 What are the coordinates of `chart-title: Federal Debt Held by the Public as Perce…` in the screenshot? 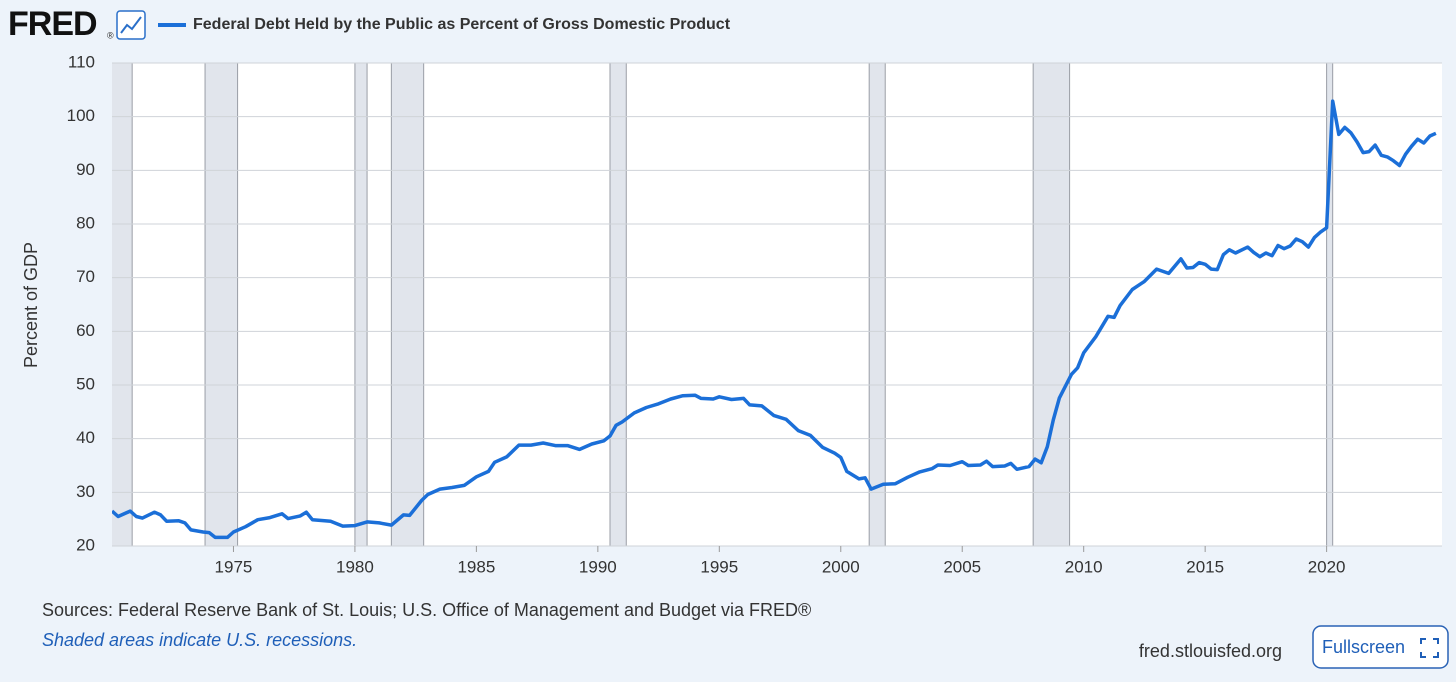 It's located at (462, 24).